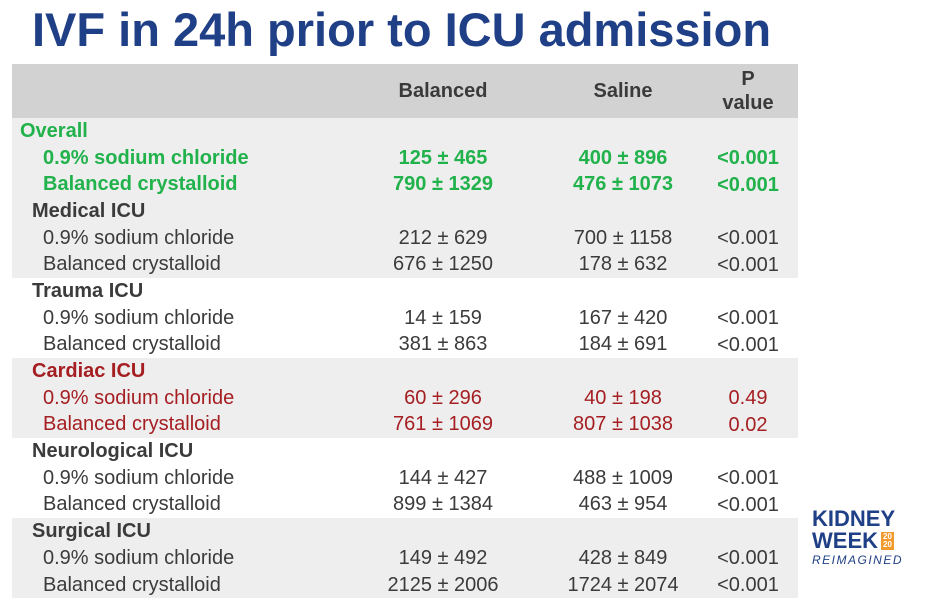 This screenshot has width=928, height=602. I want to click on logo-year-bottom: 20, so click(887, 544).